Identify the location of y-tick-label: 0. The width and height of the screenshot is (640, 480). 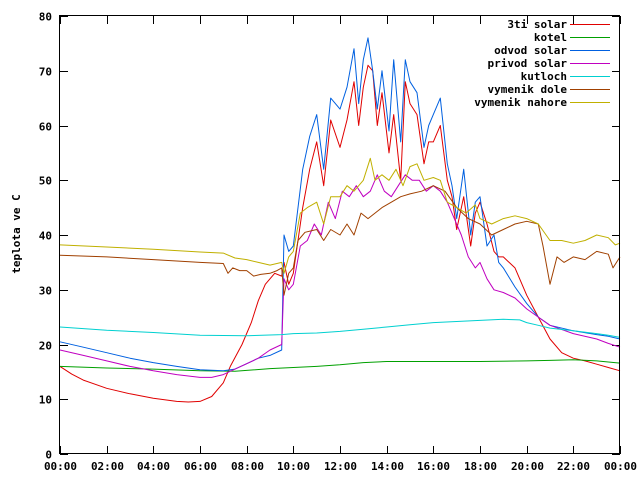
(48, 455).